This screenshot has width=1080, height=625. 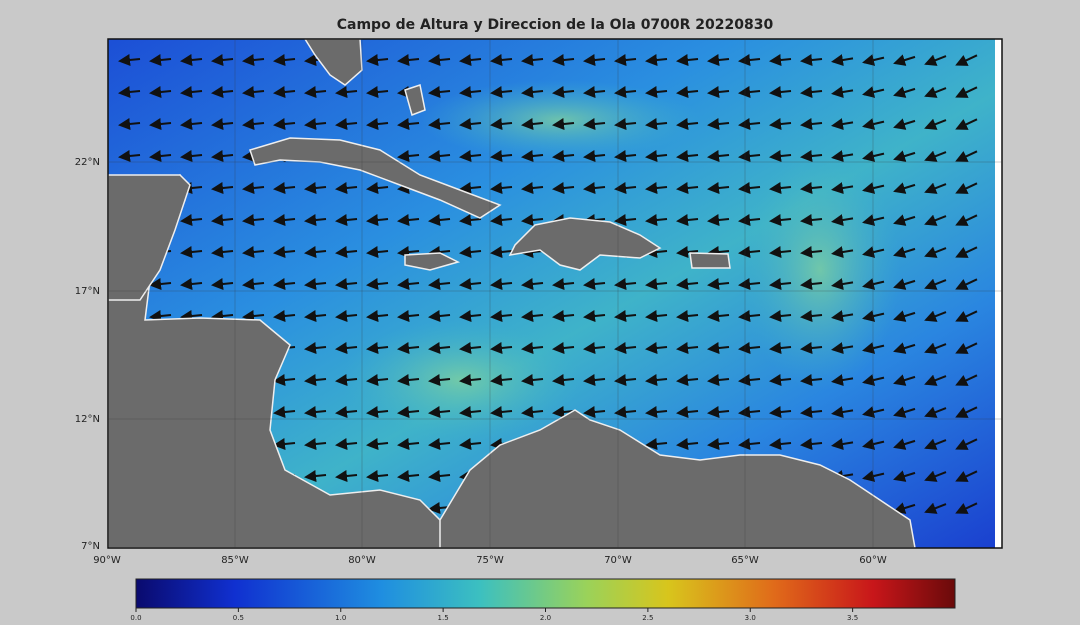 I want to click on colorbar-tick-label: 1.5, so click(x=443, y=618).